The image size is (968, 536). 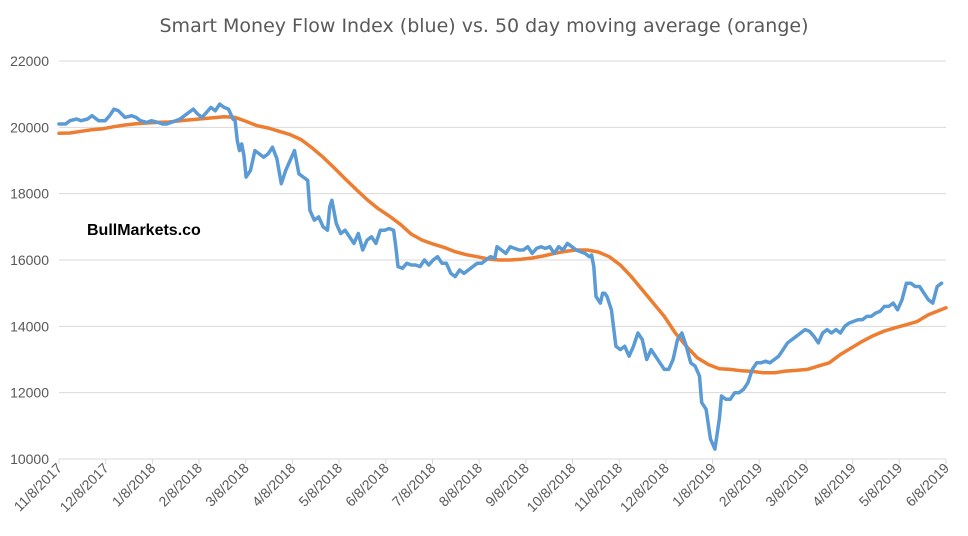 I want to click on x-tick-label: 10/8/2018, so click(x=551, y=488).